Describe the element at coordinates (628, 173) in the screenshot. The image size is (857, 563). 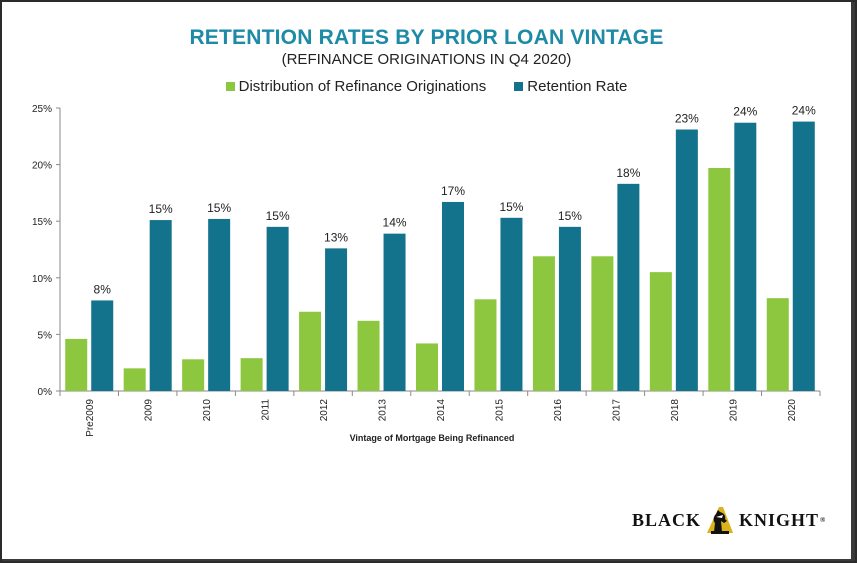
I see `data-label-retention: 18%` at that location.